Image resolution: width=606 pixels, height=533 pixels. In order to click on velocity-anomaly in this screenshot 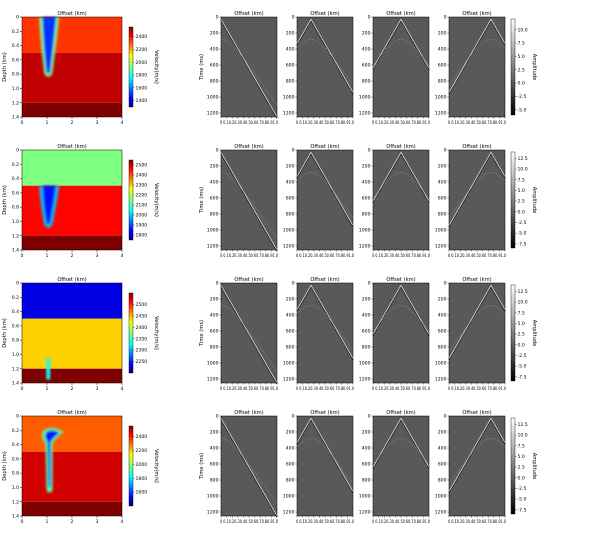, I will do `click(48, 369)`.